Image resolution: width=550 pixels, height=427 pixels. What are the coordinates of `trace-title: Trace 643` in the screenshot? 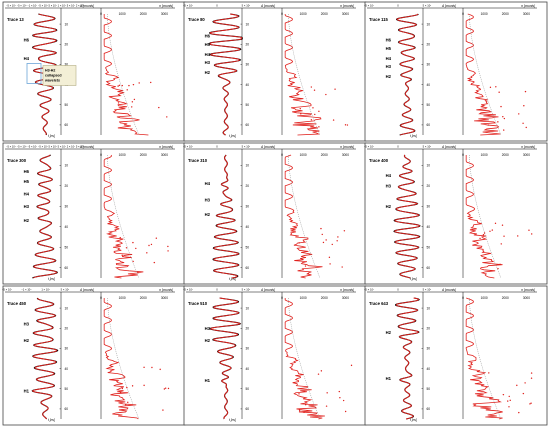 It's located at (379, 303).